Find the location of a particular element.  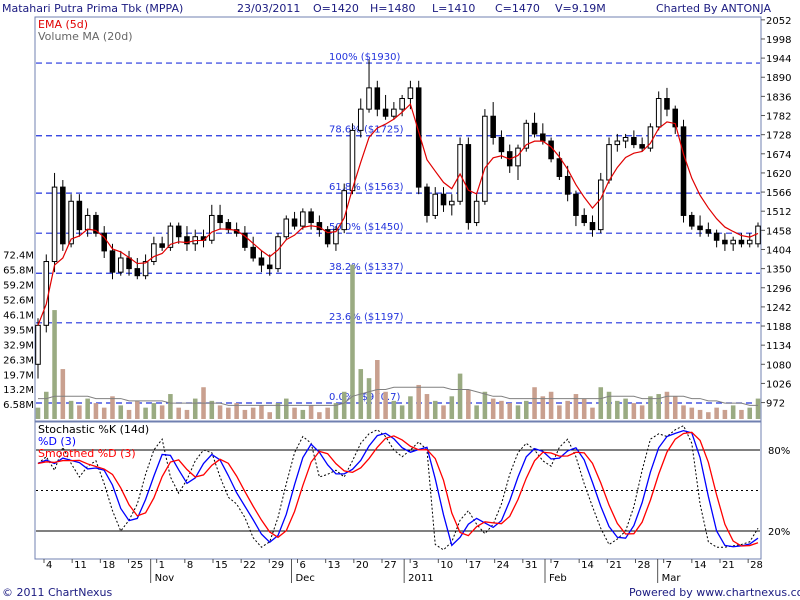

price-tick-label: 1188 is located at coordinates (778, 327).